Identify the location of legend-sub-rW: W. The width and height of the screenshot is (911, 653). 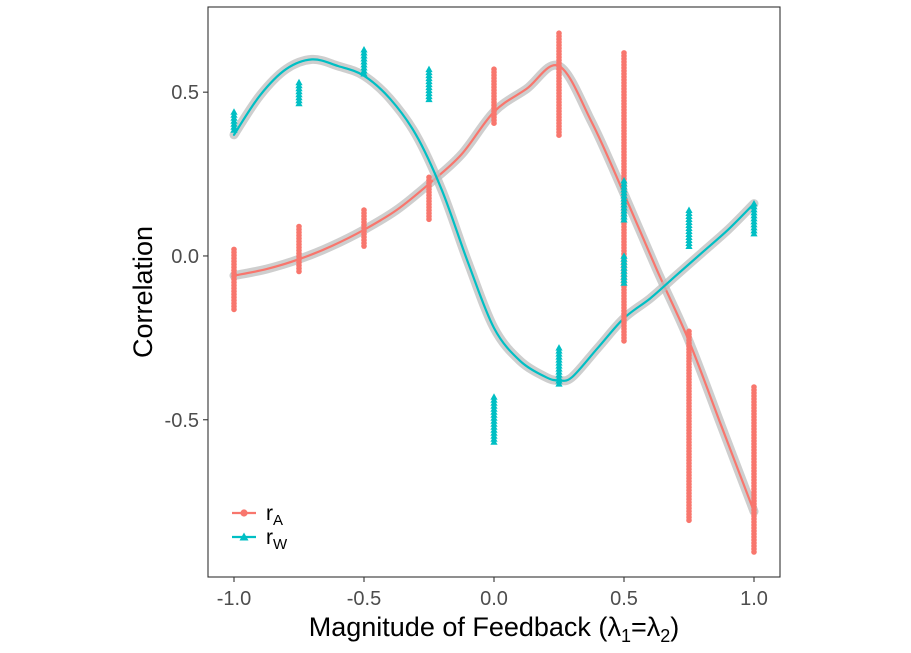
(280, 544).